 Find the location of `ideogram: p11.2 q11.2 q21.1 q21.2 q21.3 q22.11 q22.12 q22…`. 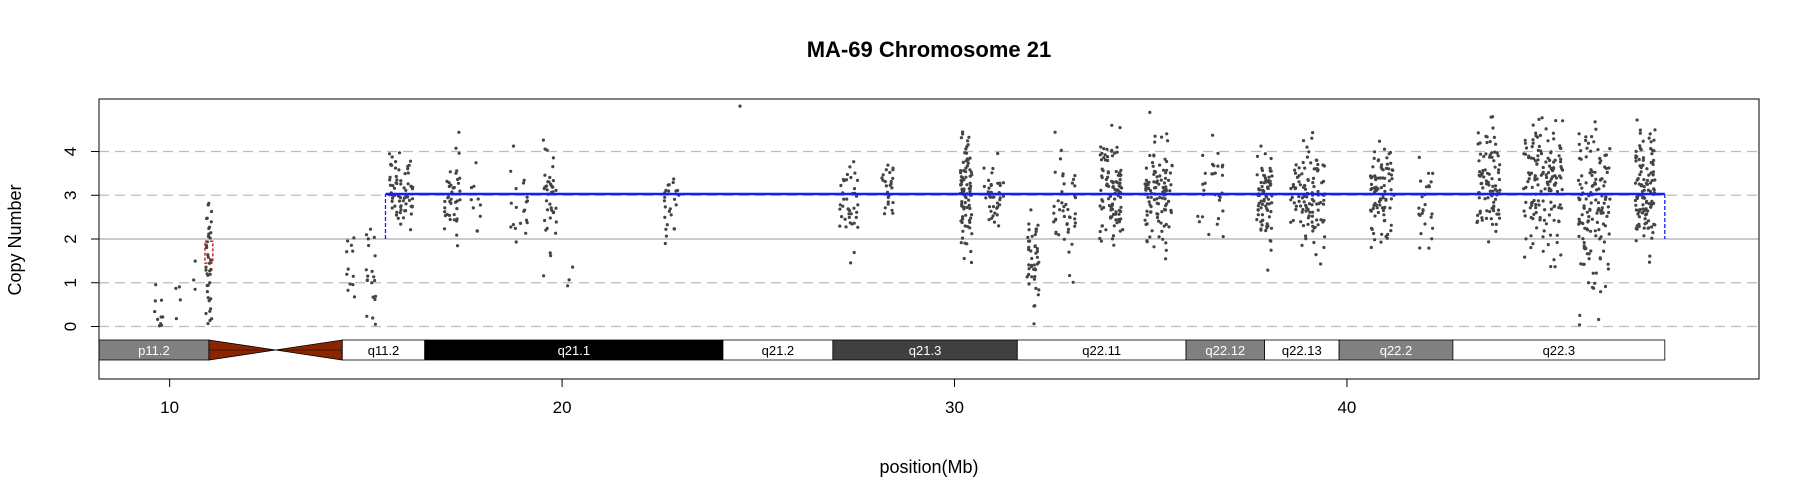

ideogram: p11.2 q11.2 q21.1 q21.2 q21.3 q22.11 q22.12 q22… is located at coordinates (882, 350).